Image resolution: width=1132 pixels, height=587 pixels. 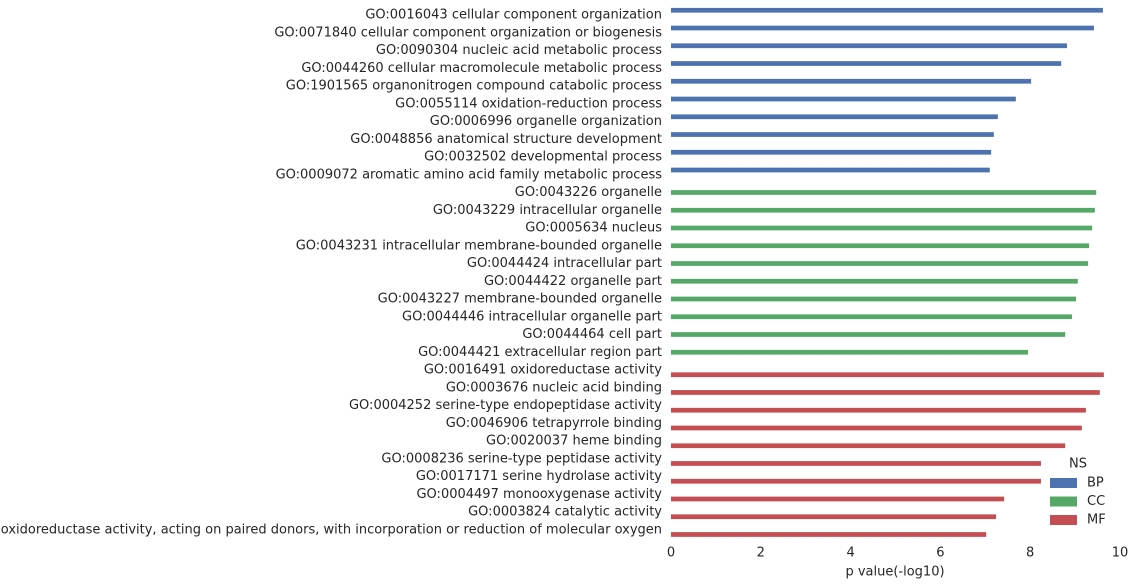 What do you see at coordinates (528, 103) in the screenshot?
I see `y-tick-label: GO:0055114 oxidation-reduction process` at bounding box center [528, 103].